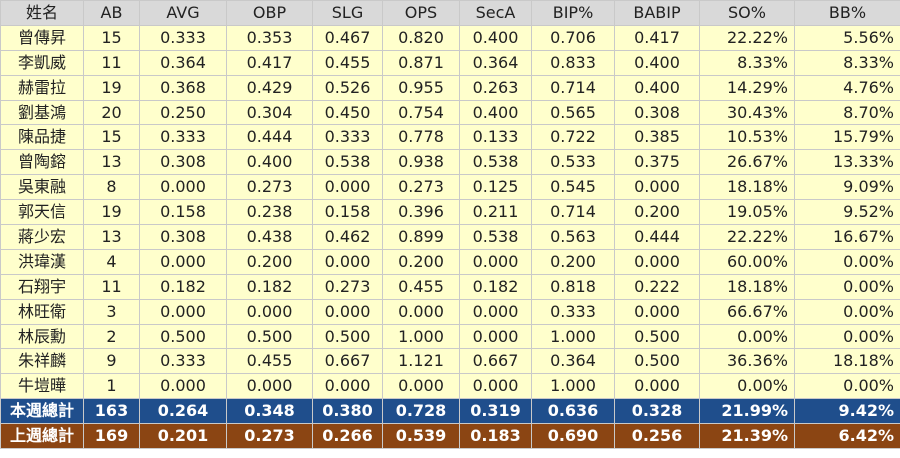 This screenshot has width=900, height=458. I want to click on stat-cell-obp: 0.417, so click(269, 62).